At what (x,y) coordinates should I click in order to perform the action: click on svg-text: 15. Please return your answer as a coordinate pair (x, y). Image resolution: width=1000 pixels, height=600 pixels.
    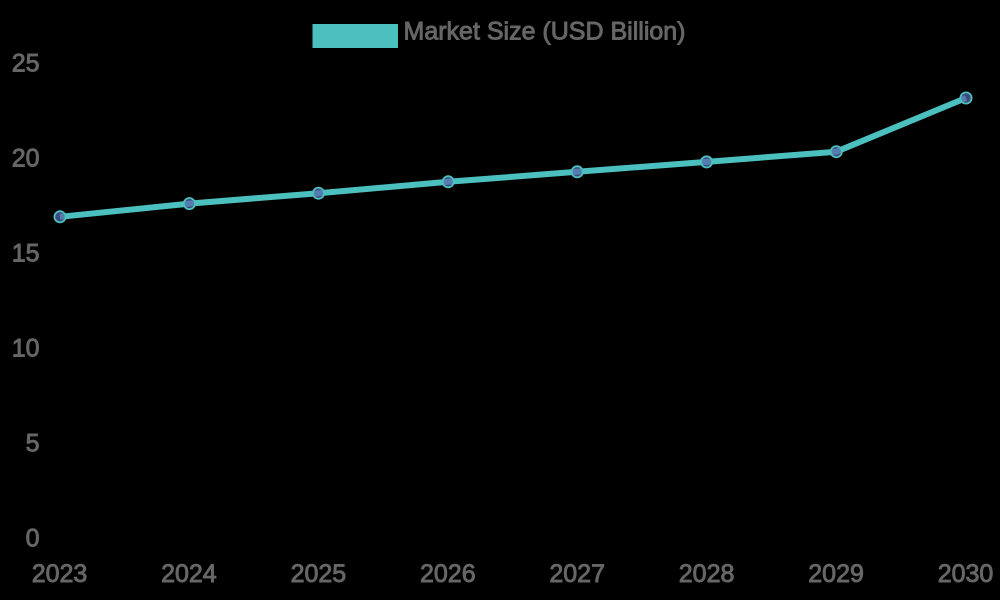
    Looking at the image, I should click on (26, 254).